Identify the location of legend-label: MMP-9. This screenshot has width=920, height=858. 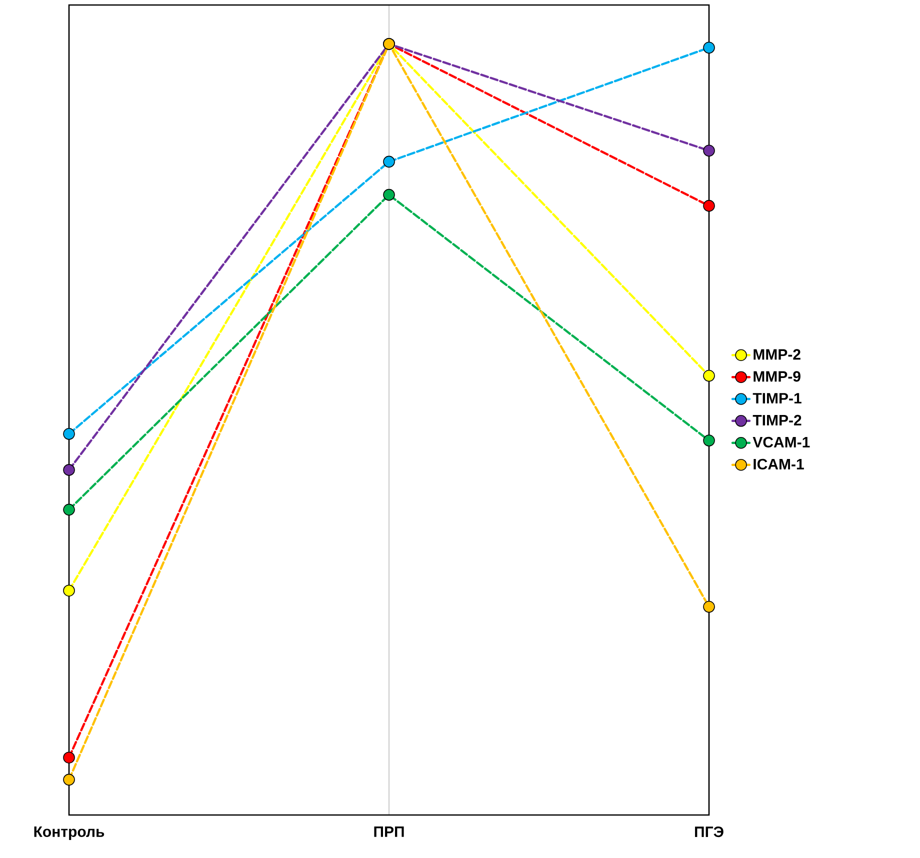
(777, 376).